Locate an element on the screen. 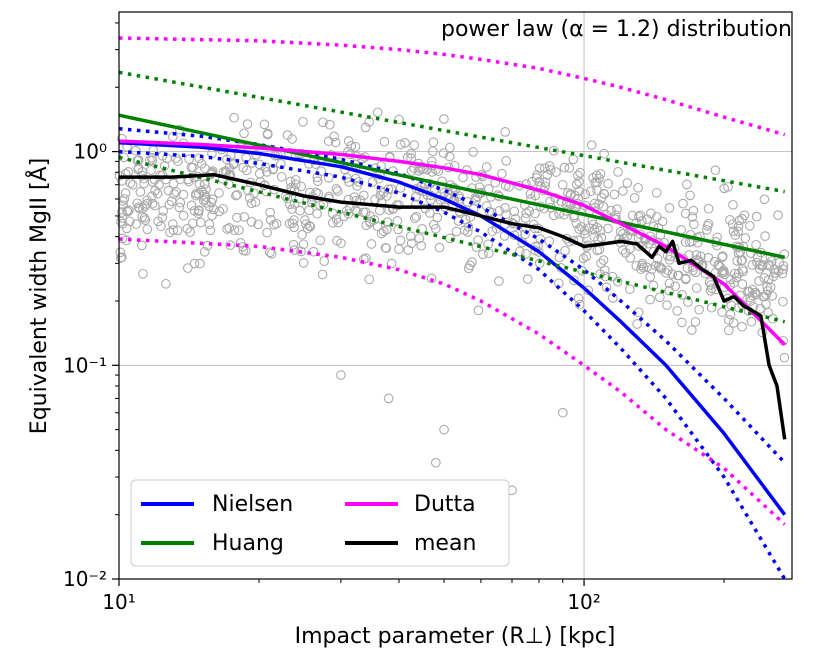  y-tick-label-0: 10⁻² is located at coordinates (85, 579).